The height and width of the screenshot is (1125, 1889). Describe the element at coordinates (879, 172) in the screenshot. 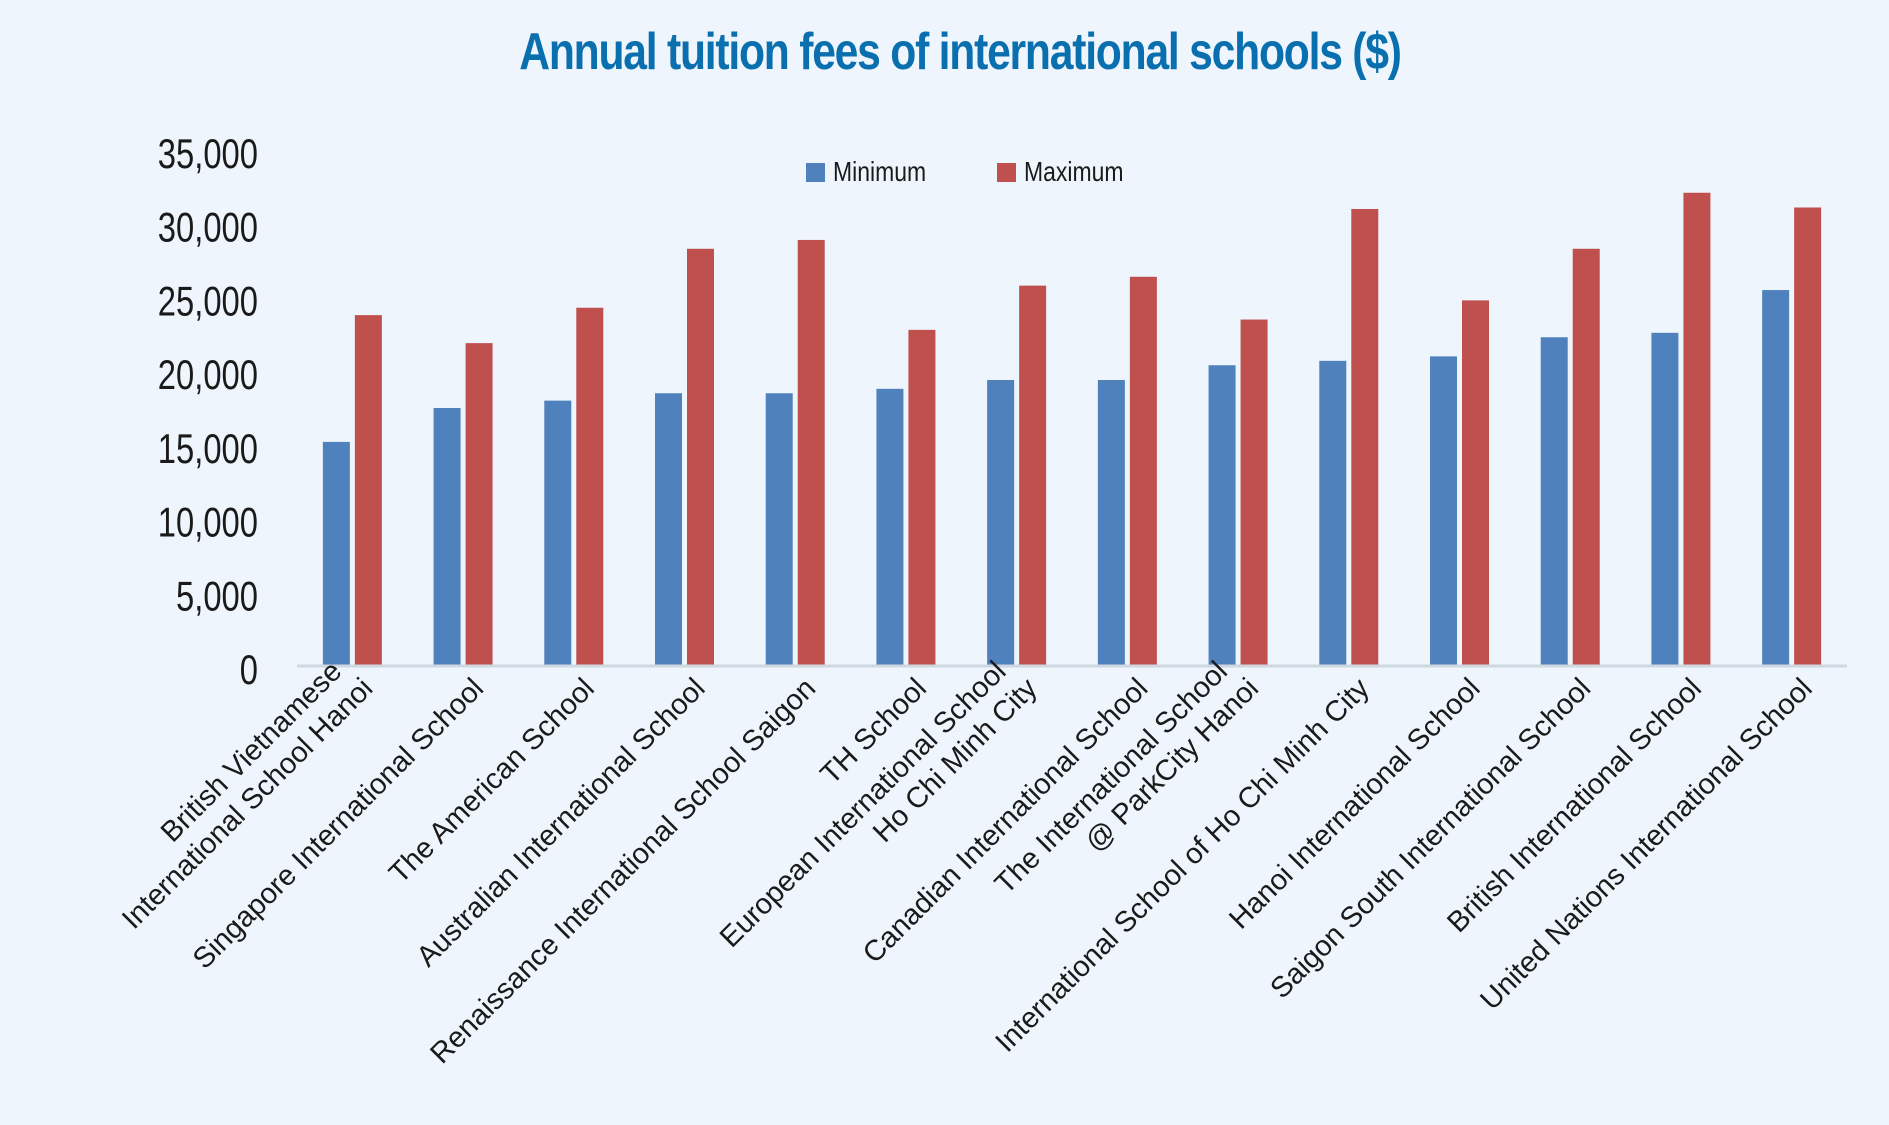

I see `legend-label-minimum: Minimum` at that location.